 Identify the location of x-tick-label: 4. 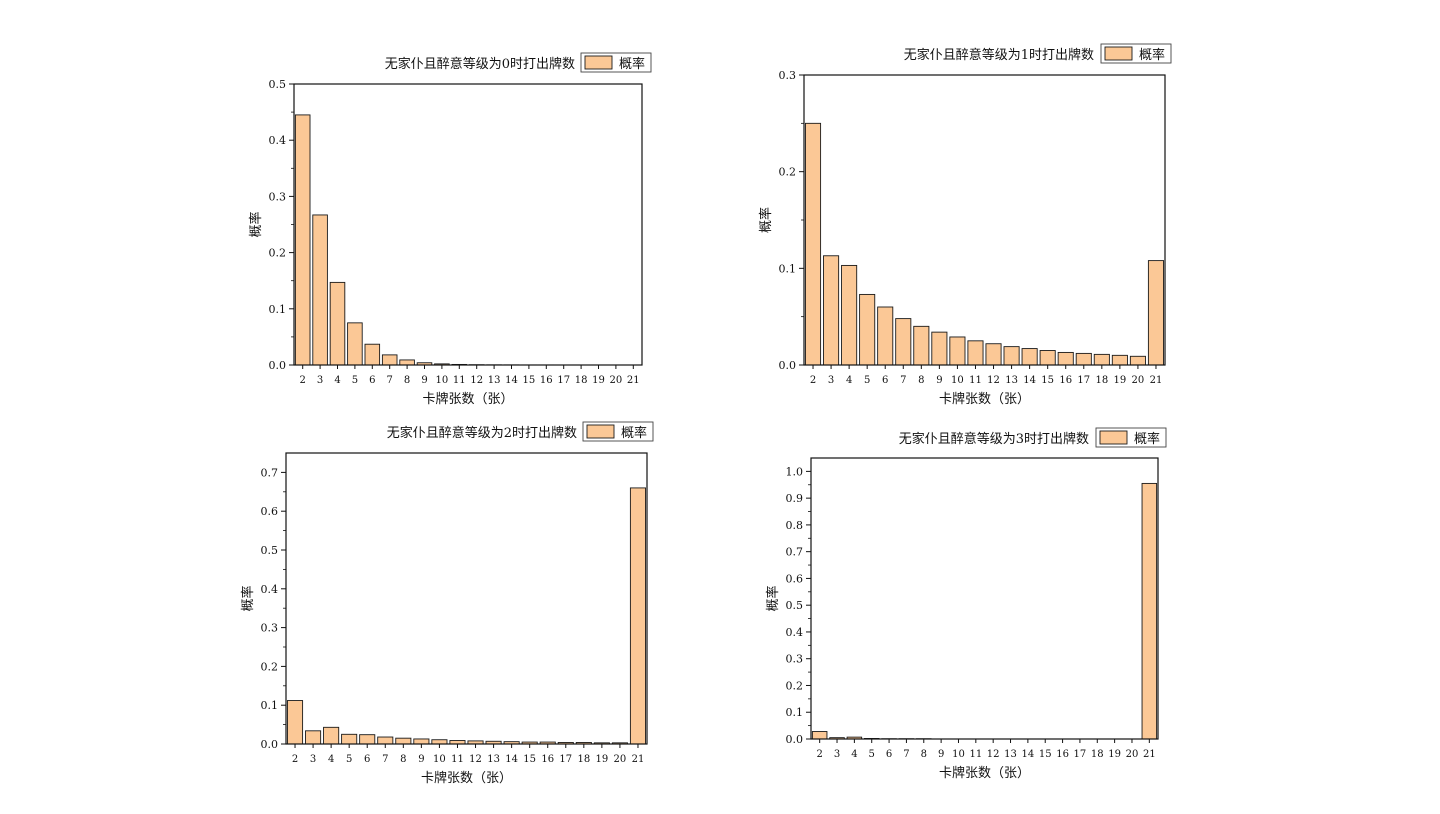
(849, 380).